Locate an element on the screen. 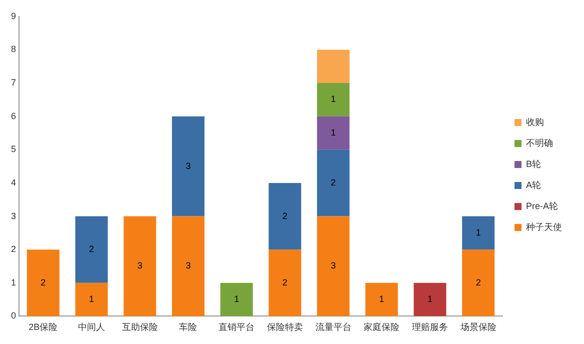 The height and width of the screenshot is (344, 584). x-tick-label: 互助保险 is located at coordinates (140, 327).